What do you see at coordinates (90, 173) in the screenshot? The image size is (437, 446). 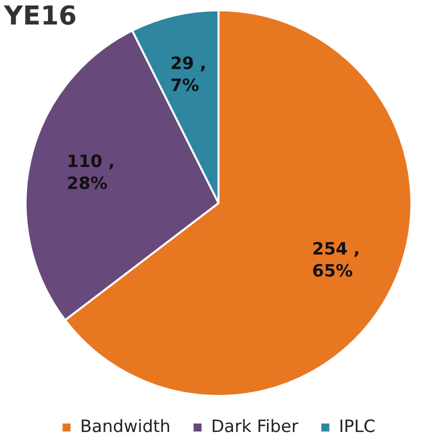 I see `data-label: 110 , 28%` at bounding box center [90, 173].